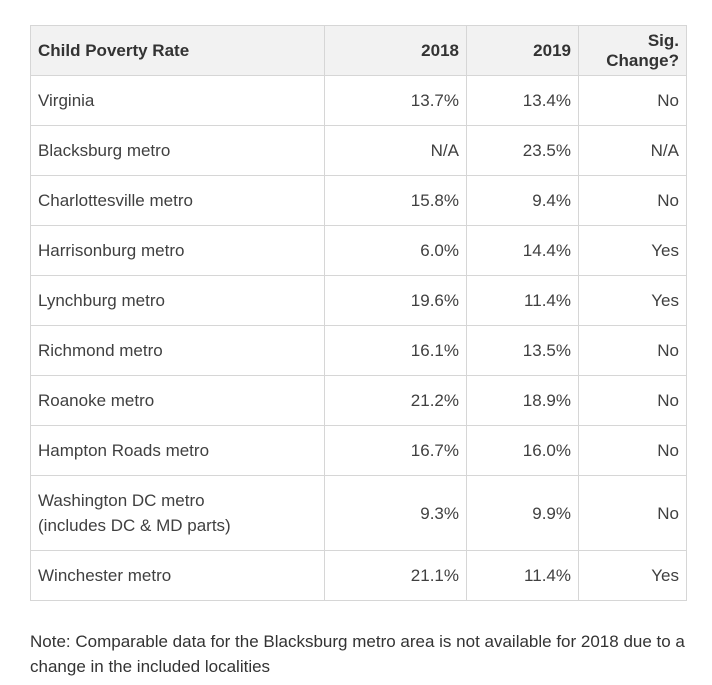 The height and width of the screenshot is (685, 712). What do you see at coordinates (121, 500) in the screenshot?
I see `region-name-line1: Washington DC metro` at bounding box center [121, 500].